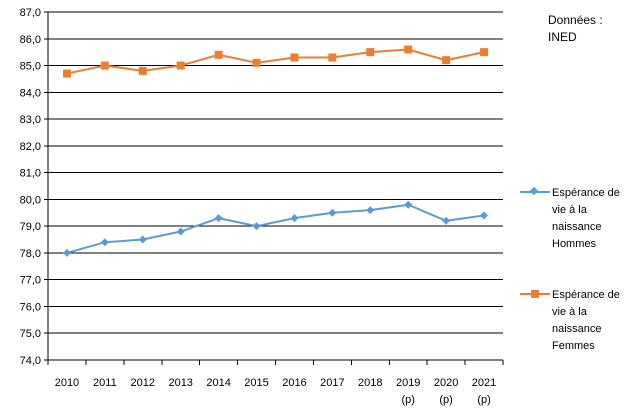 The width and height of the screenshot is (642, 419). What do you see at coordinates (30, 281) in the screenshot?
I see `y-tick-label: 77,0` at bounding box center [30, 281].